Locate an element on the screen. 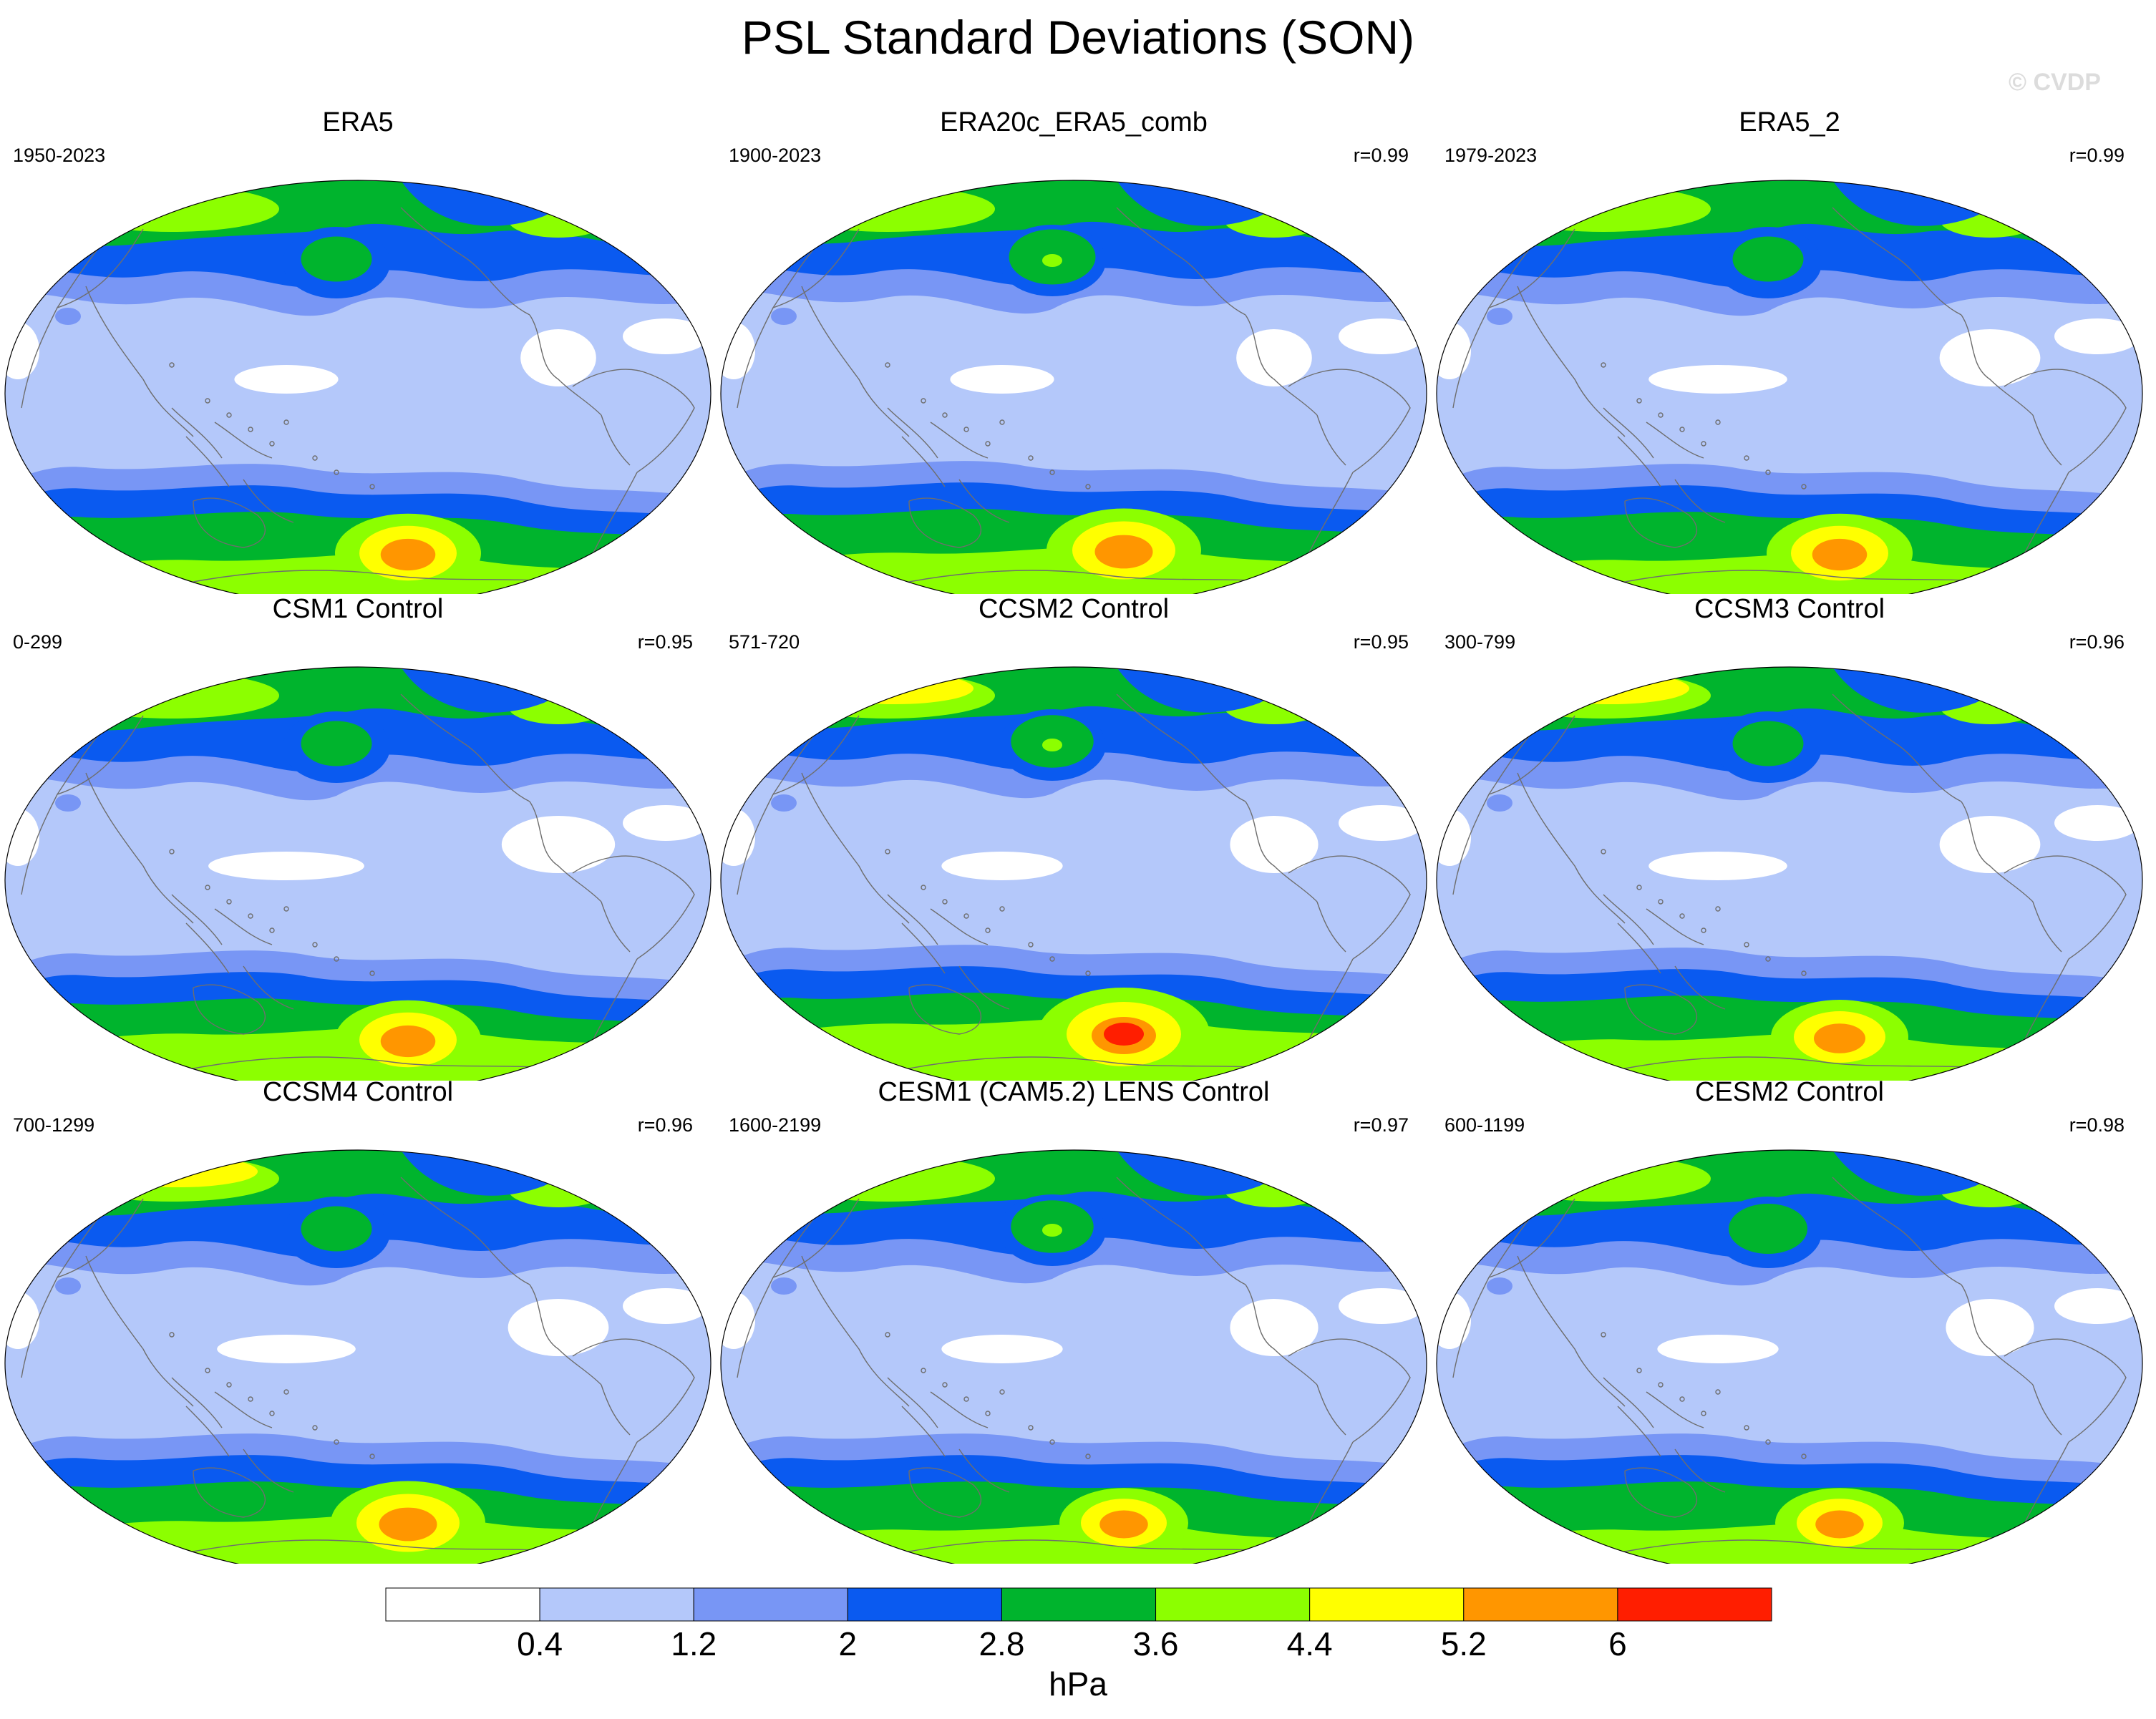  panel-title: CCSM4 Control is located at coordinates (358, 1092).